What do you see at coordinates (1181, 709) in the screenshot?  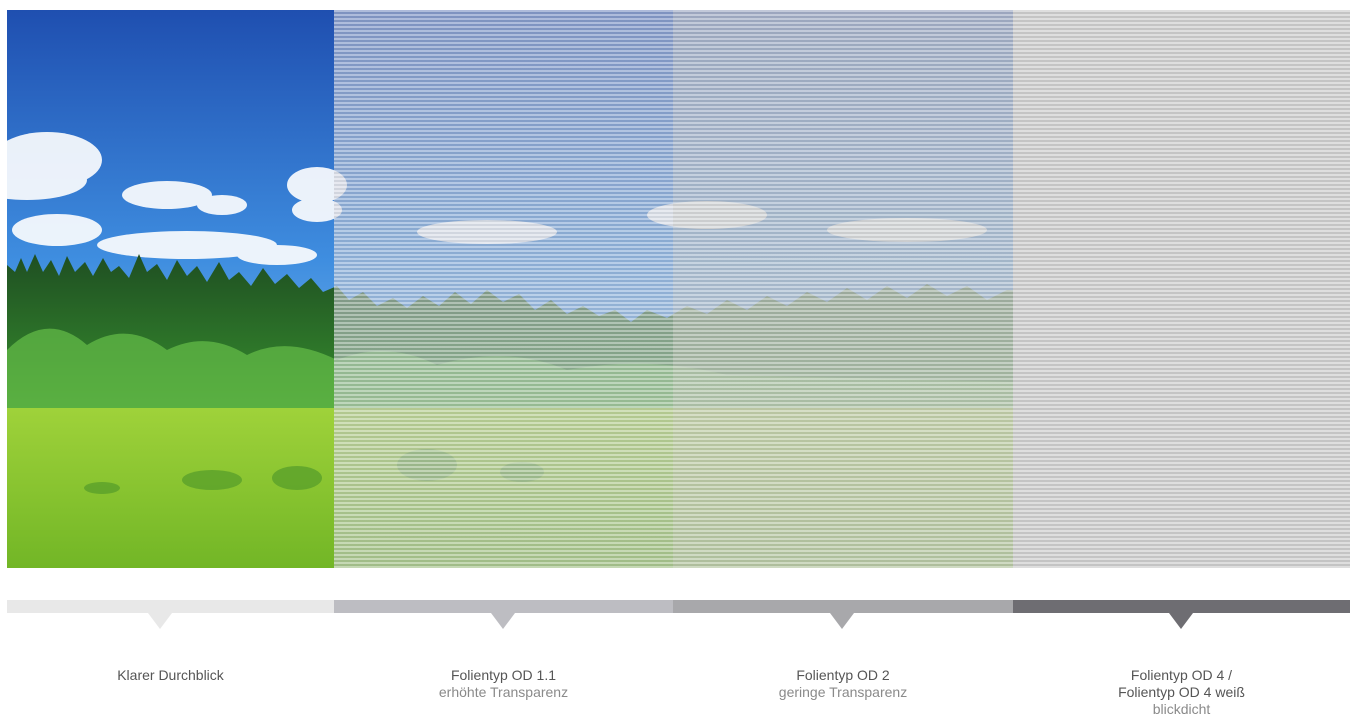 I see `label-od-4-subtitle: blickdicht` at bounding box center [1181, 709].